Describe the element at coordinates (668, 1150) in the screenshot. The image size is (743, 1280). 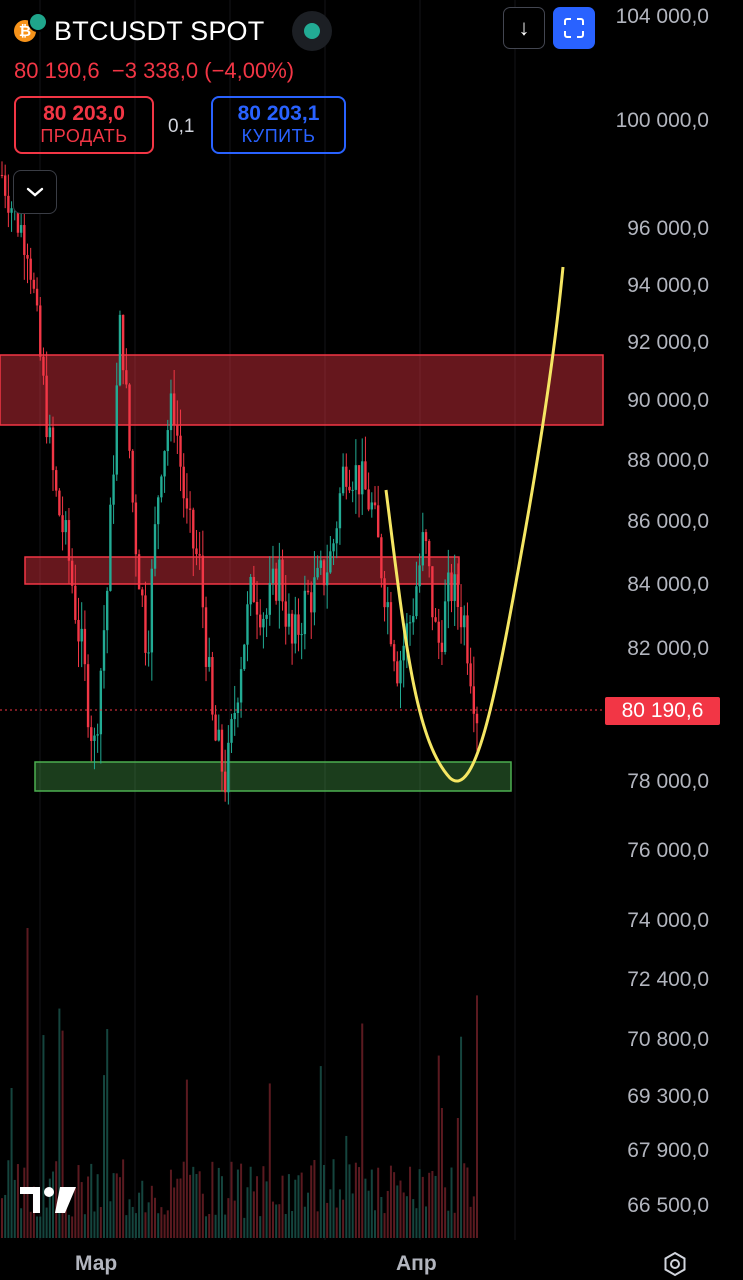
I see `price-axis-label: 67 900,0` at that location.